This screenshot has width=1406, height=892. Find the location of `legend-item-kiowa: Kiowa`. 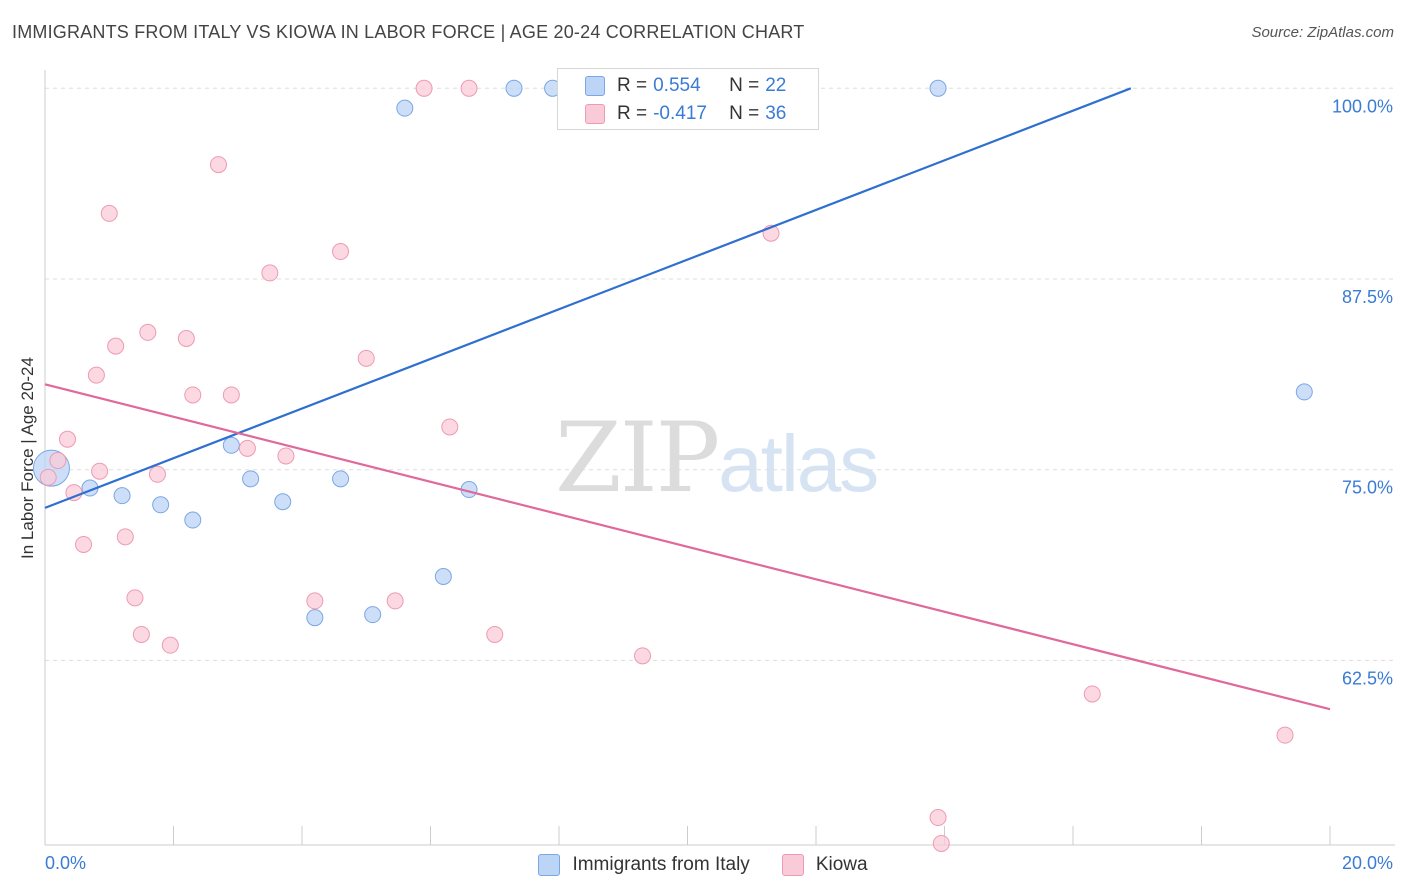

legend-item-kiowa: Kiowa is located at coordinates (824, 865).